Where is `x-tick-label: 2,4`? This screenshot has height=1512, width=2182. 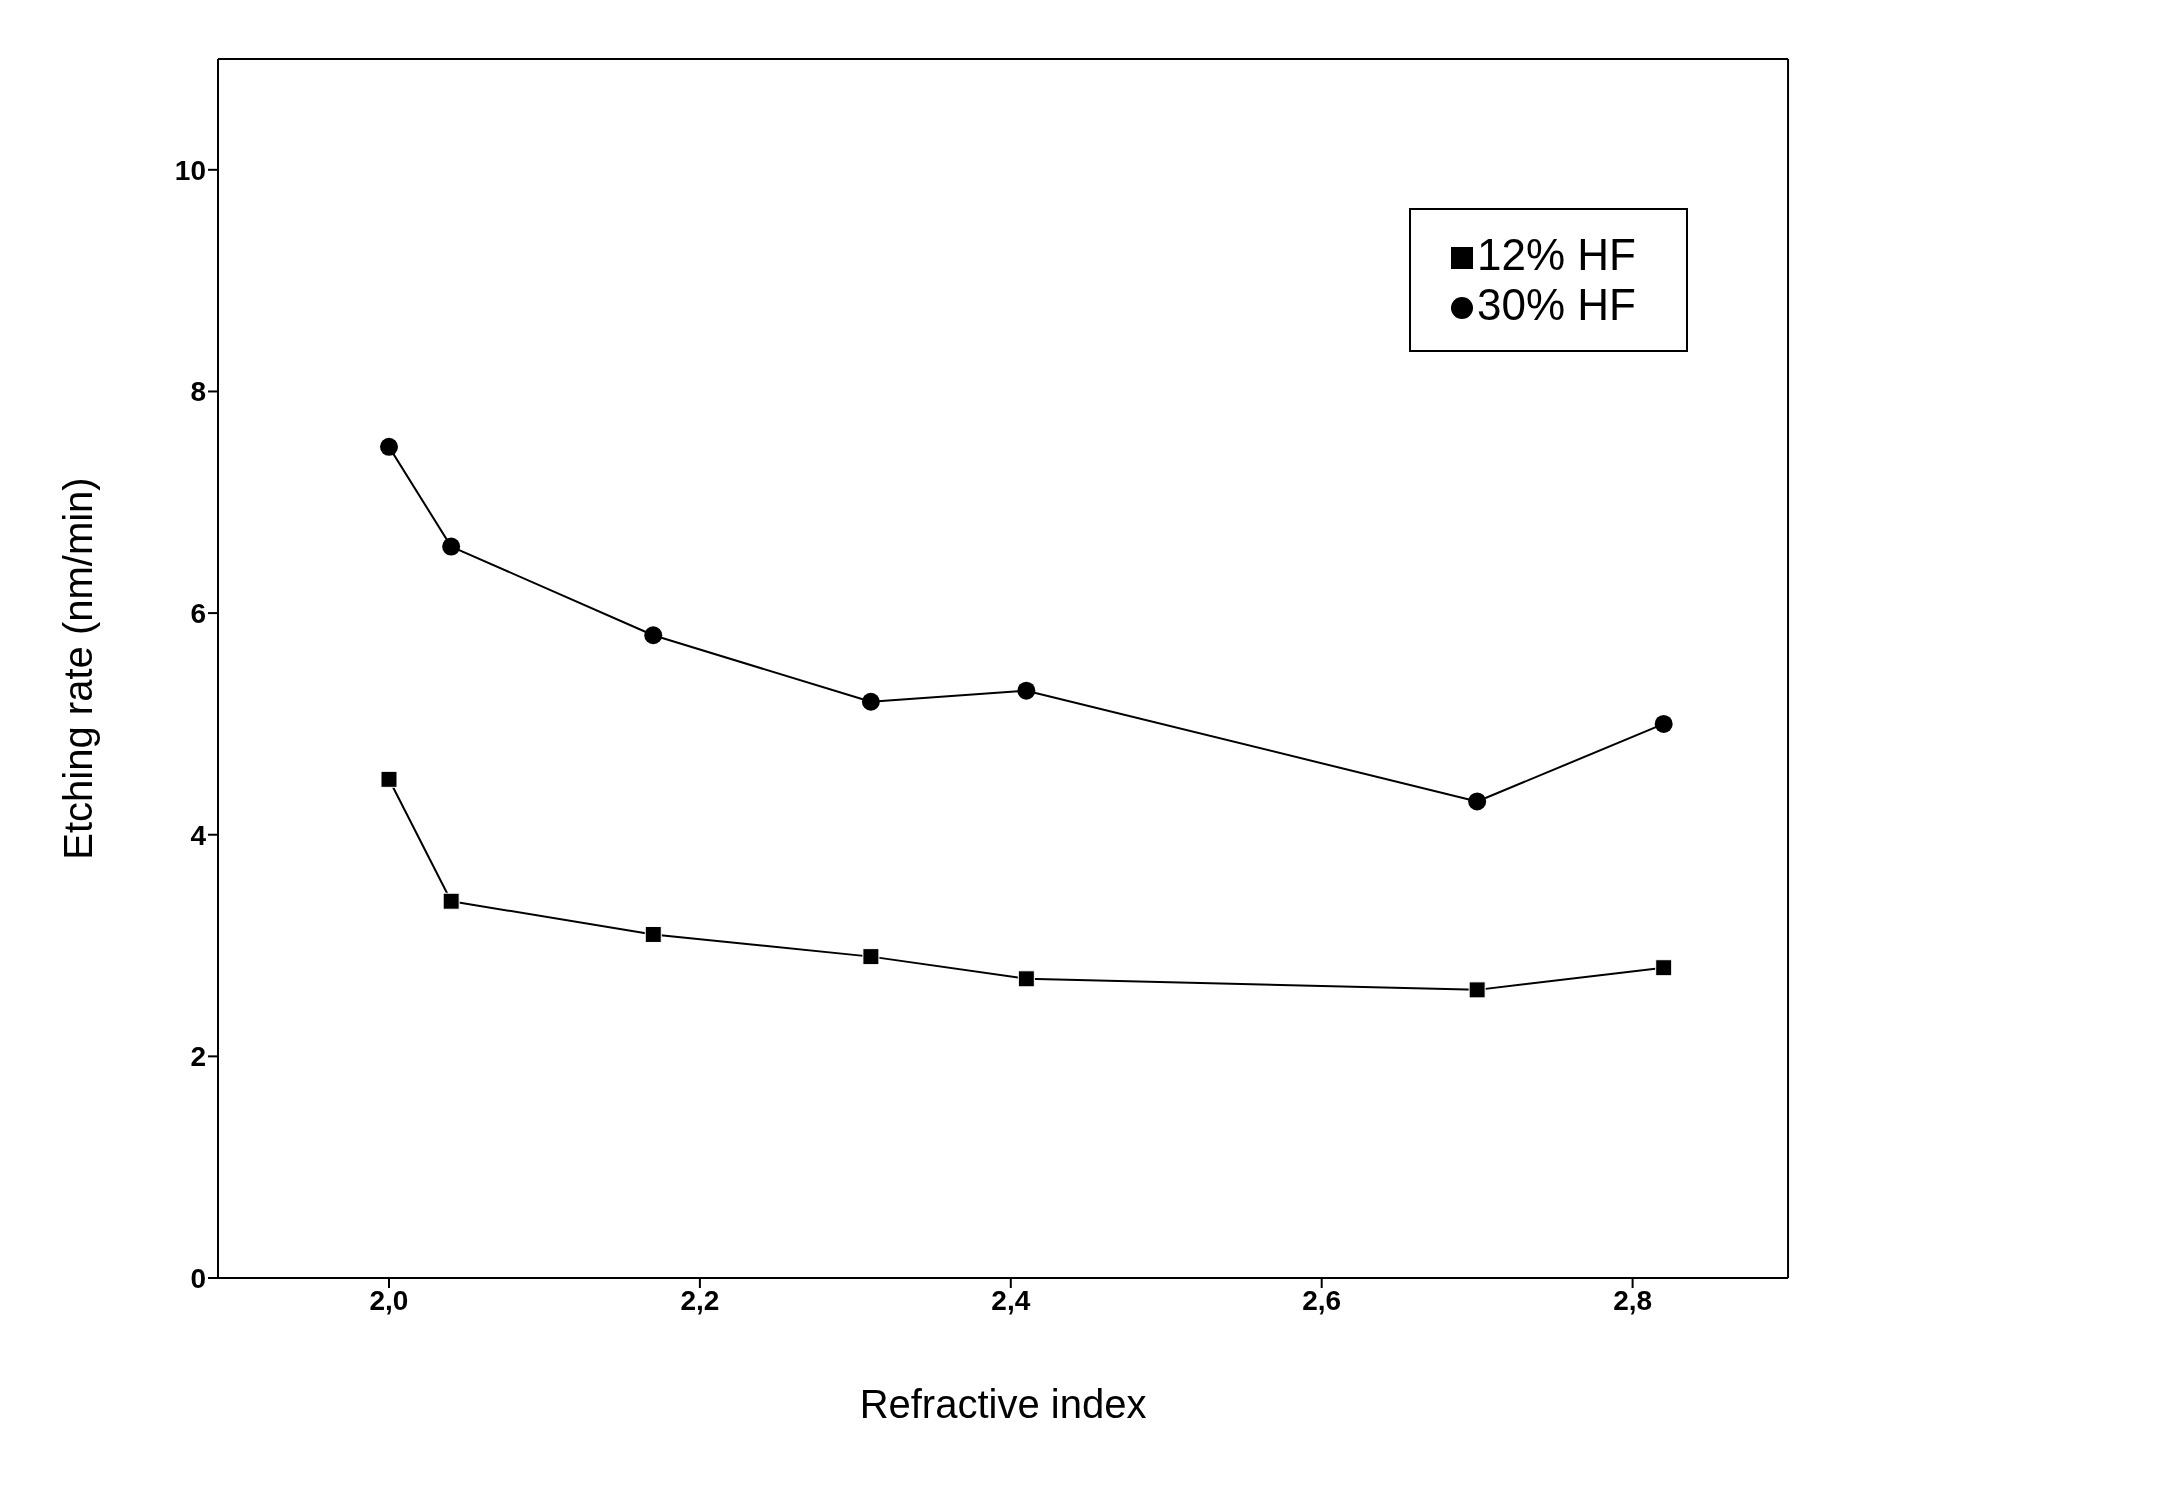
x-tick-label: 2,4 is located at coordinates (1011, 1300).